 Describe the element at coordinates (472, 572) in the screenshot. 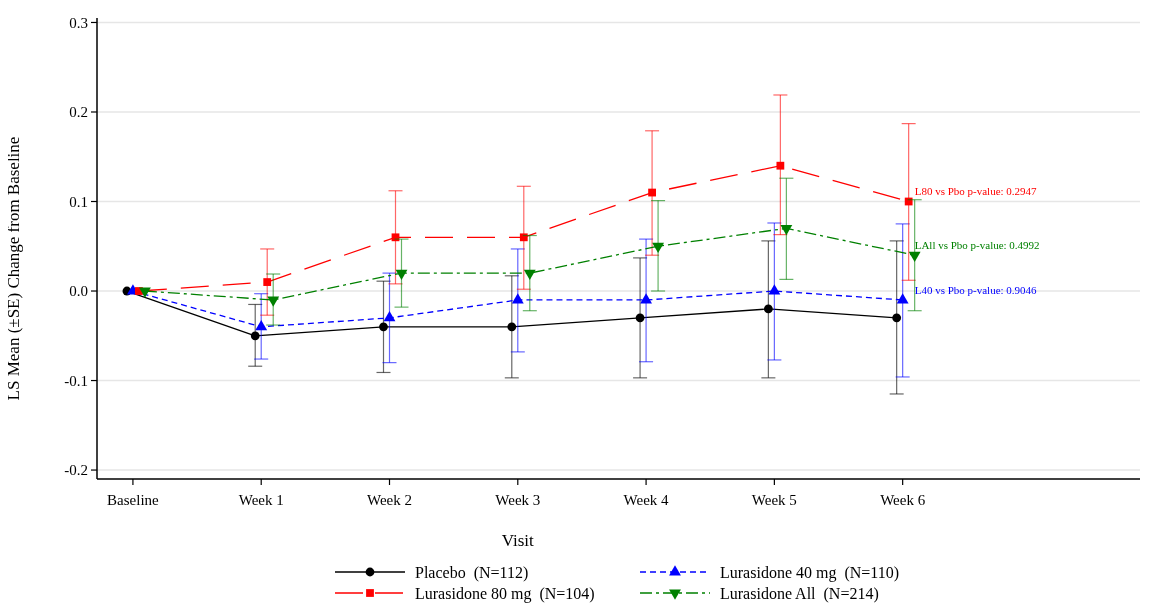

I see `legend-label: Placebo (N=112)` at that location.